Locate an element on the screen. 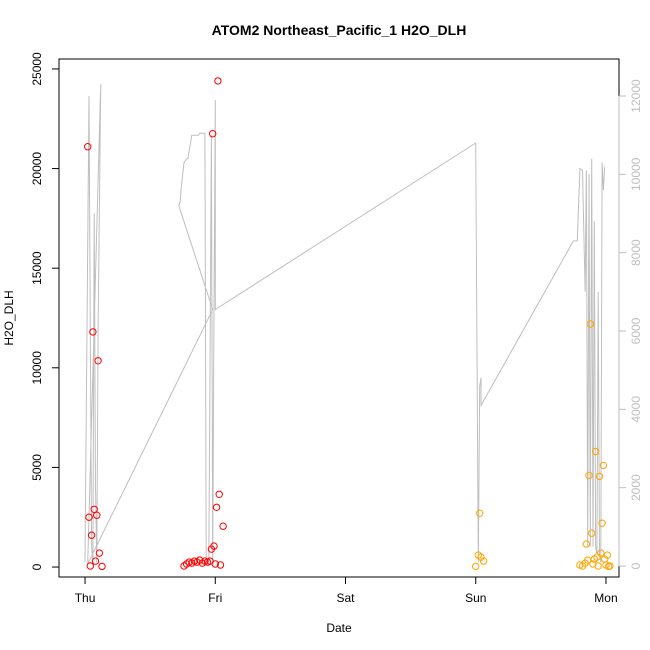 The height and width of the screenshot is (650, 650). y-axis-right: 0 2000 4000 6000 8000 10000 12000 is located at coordinates (630, 324).